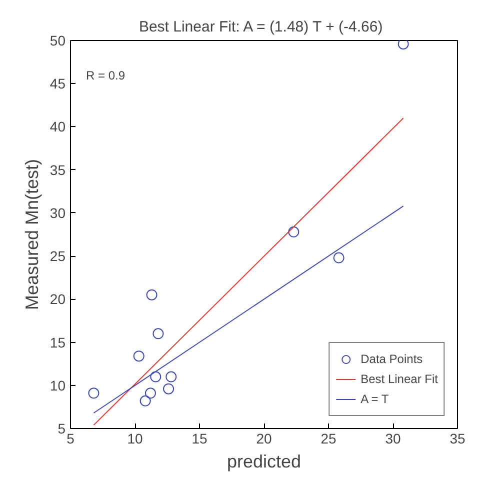  I want to click on legend-label: Data Points, so click(391, 359).